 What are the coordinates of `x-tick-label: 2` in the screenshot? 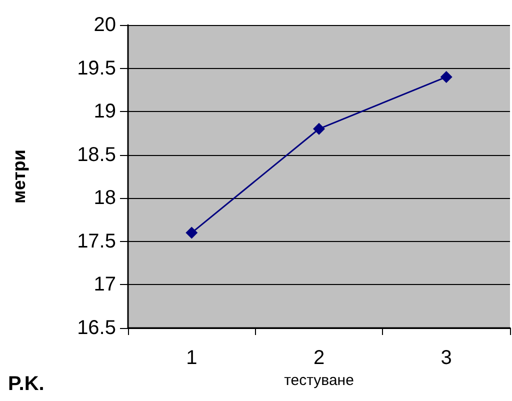 It's located at (319, 358).